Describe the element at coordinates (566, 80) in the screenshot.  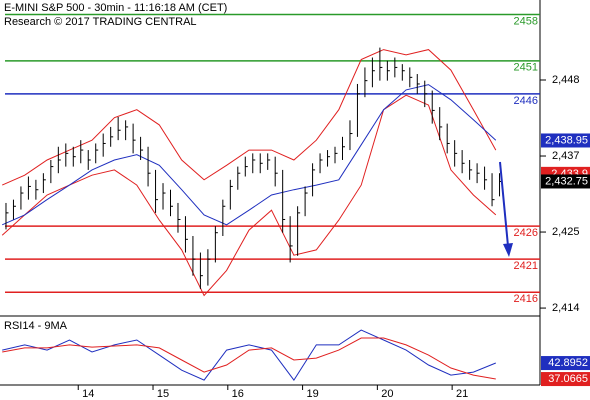
I see `y-tick-label: 2,448` at that location.